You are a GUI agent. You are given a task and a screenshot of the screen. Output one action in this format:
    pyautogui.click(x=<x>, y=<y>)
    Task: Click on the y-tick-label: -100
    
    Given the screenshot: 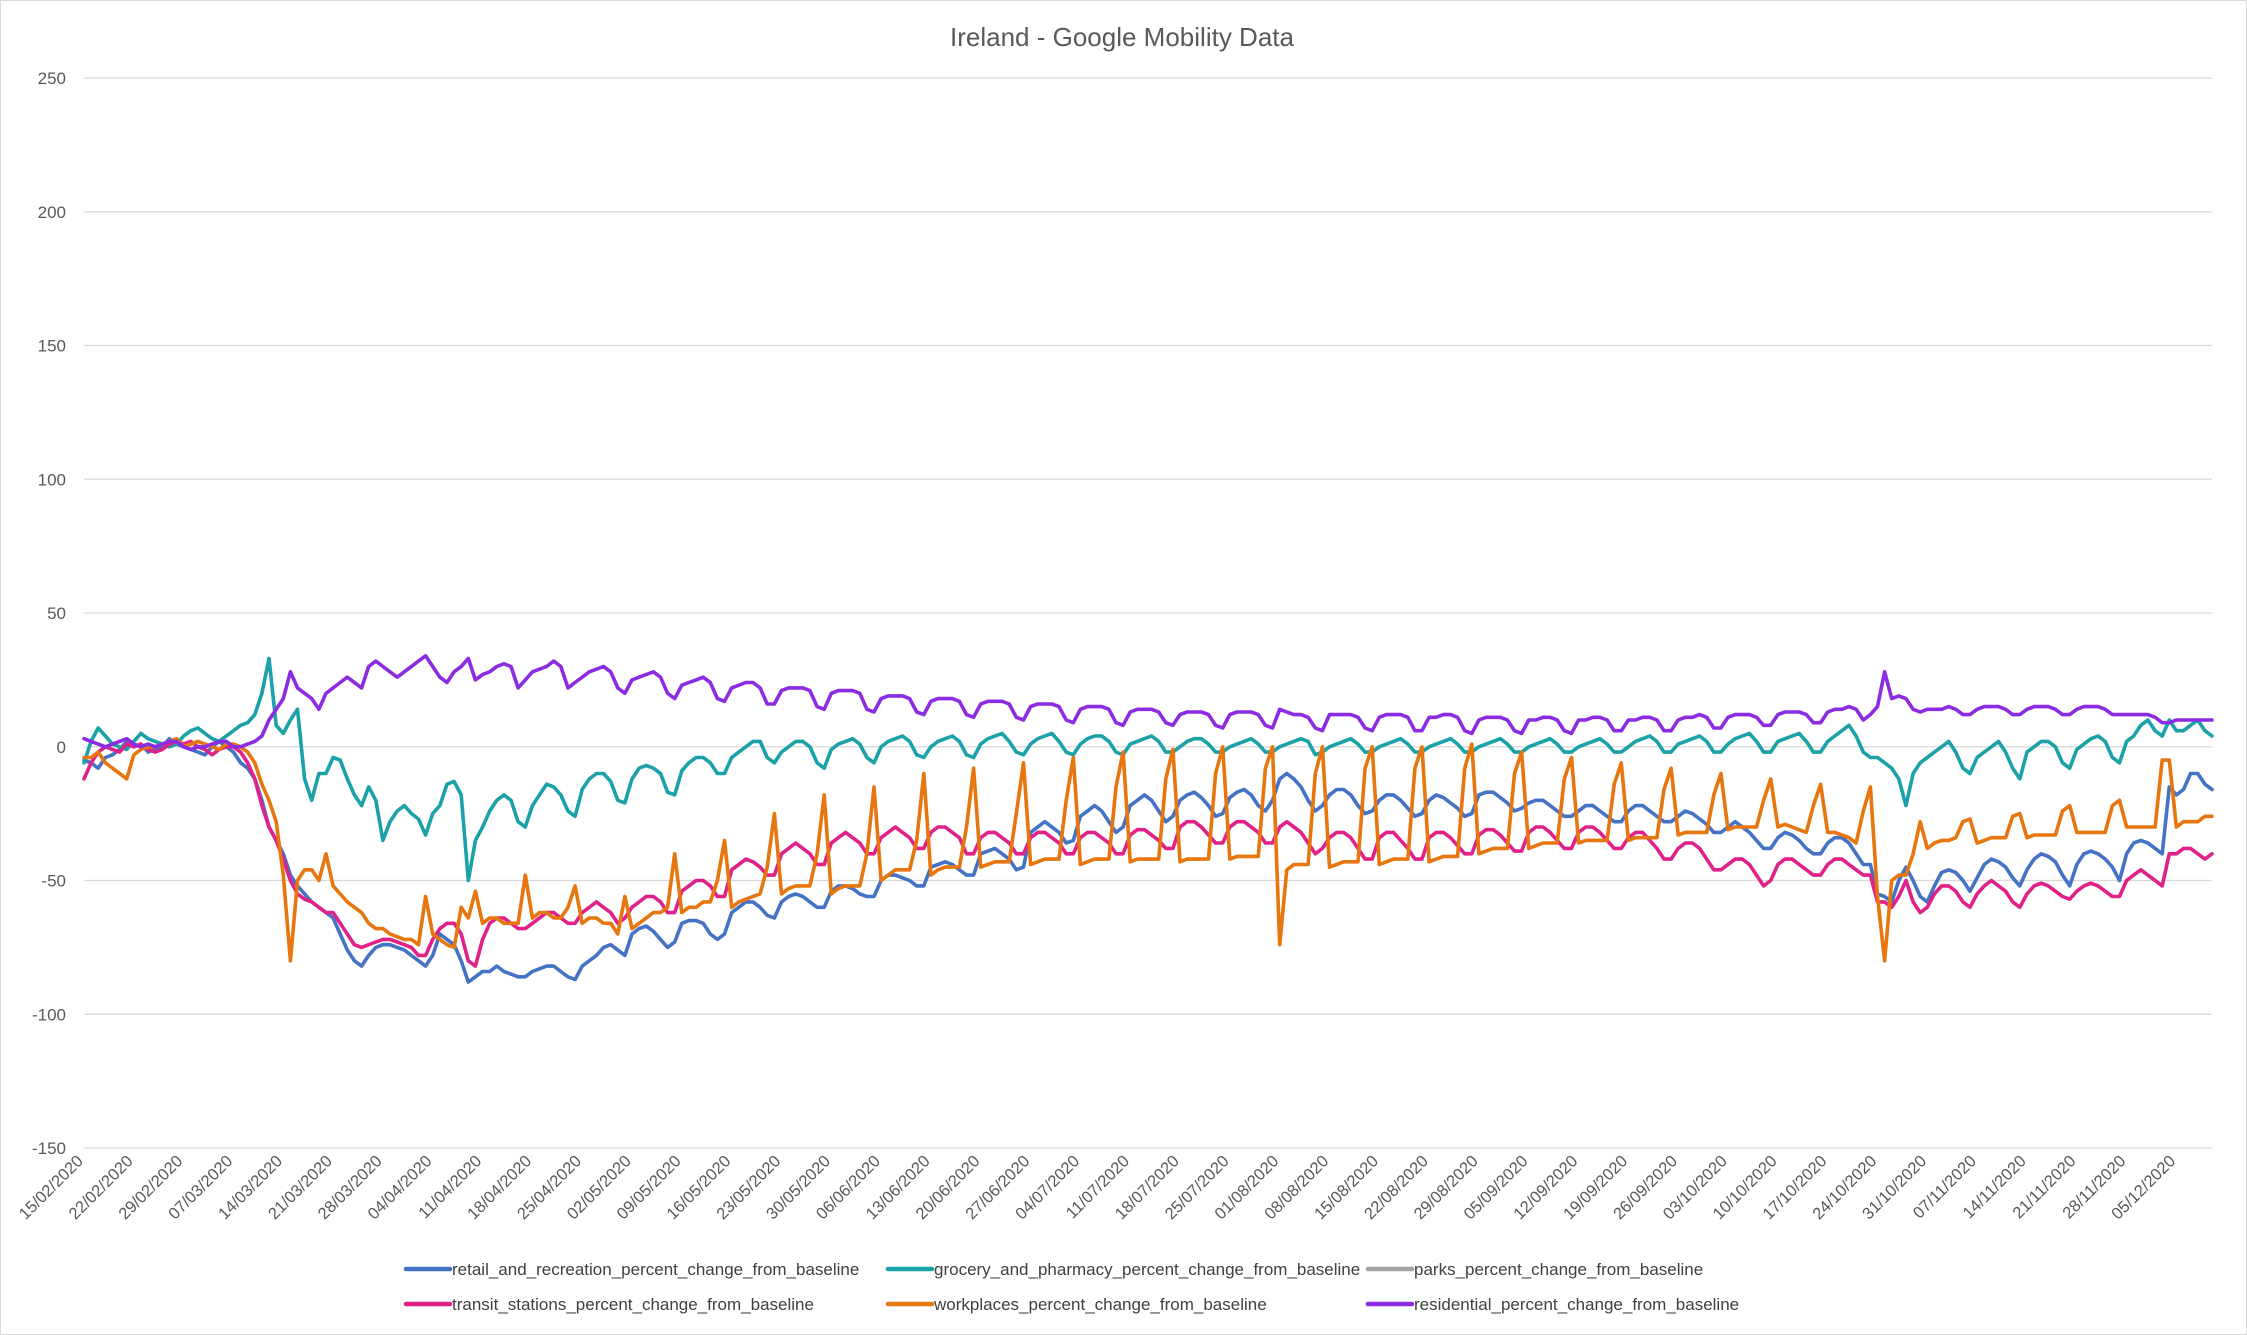 What is the action you would take?
    pyautogui.click(x=49, y=1014)
    